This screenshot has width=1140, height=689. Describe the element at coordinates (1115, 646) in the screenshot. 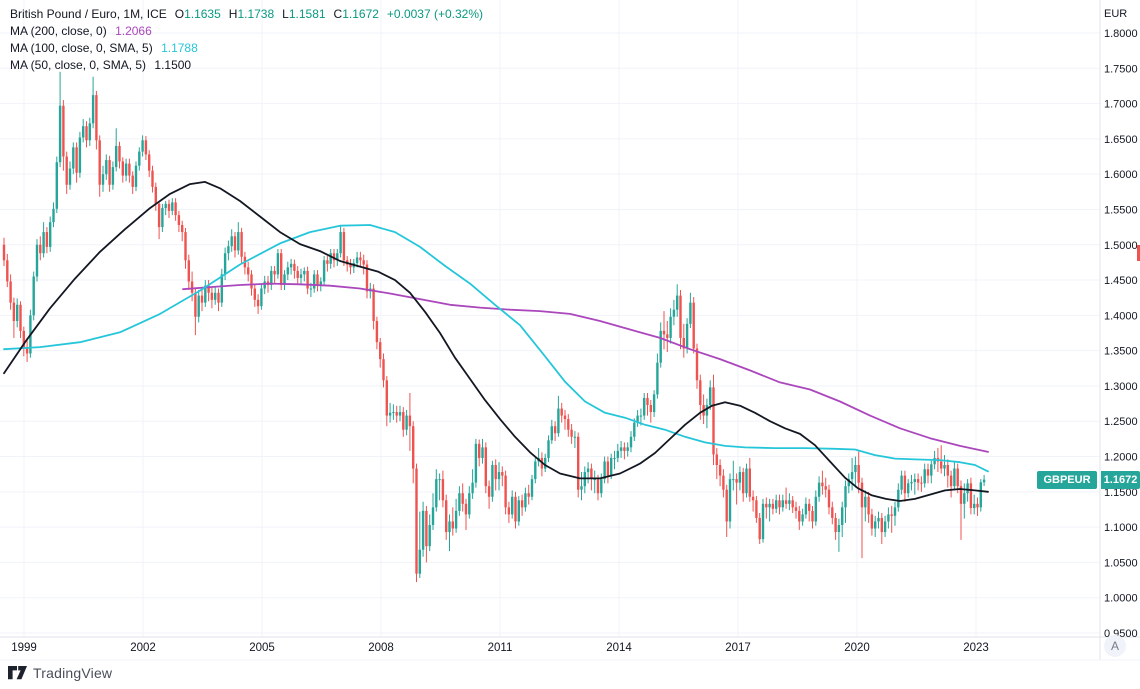

I see `auto-scale-button: A` at that location.